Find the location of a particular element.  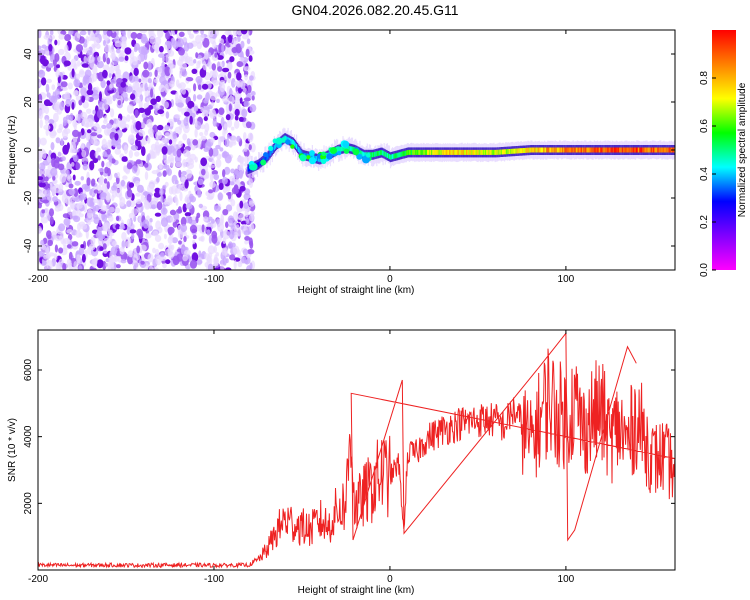

y-tick-label: 40 is located at coordinates (28, 54).